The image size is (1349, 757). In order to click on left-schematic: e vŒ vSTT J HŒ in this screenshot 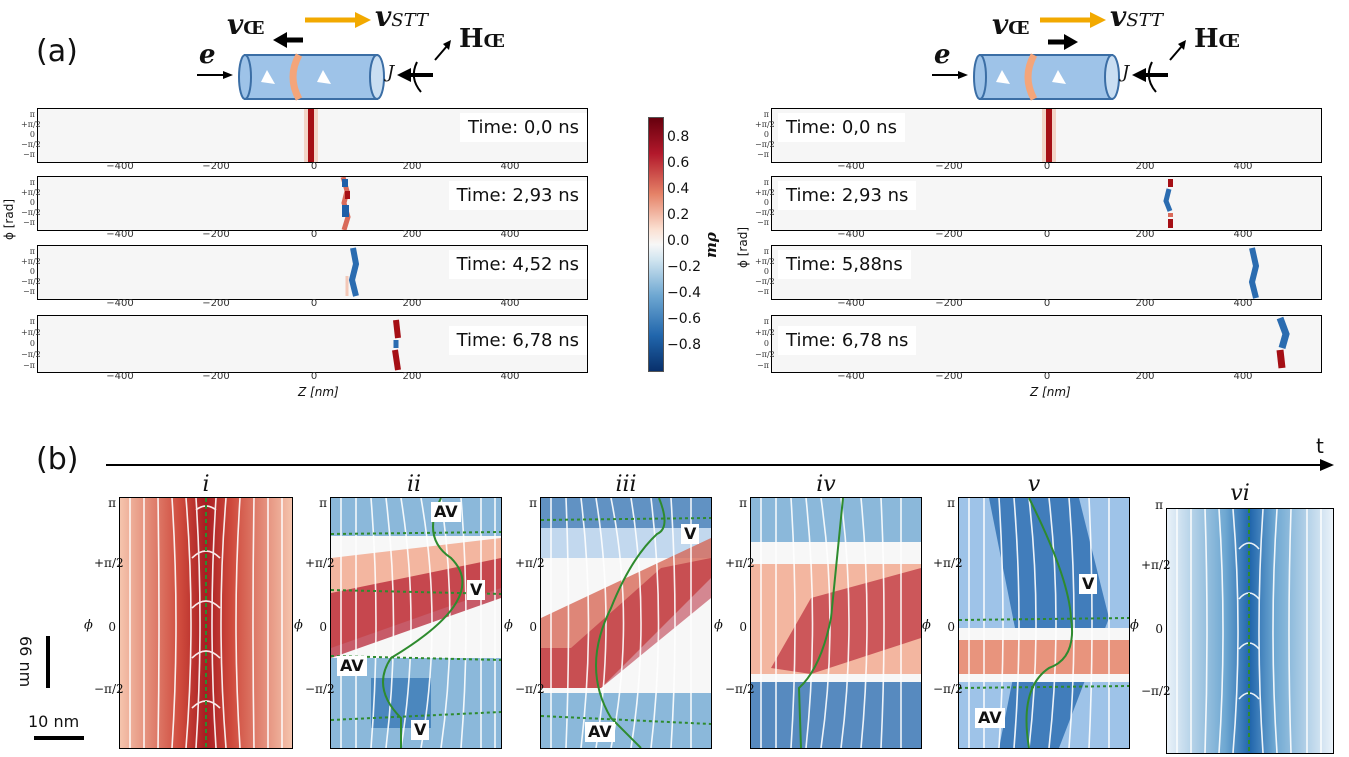, I will do `click(360, 52)`.